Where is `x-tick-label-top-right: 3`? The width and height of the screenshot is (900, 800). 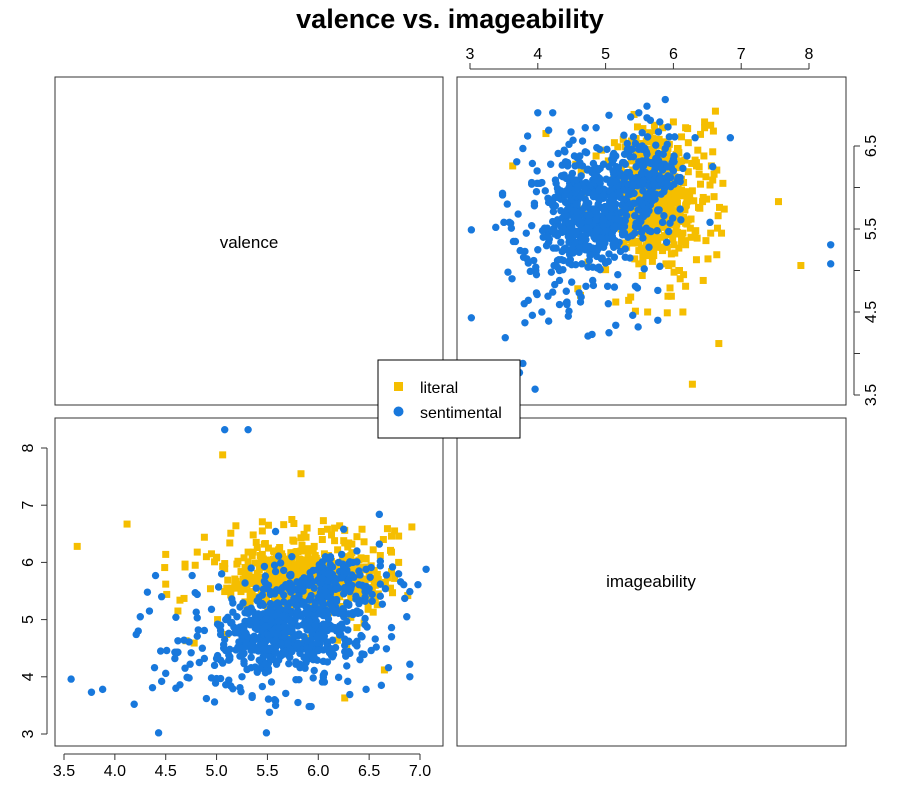 x-tick-label-top-right: 3 is located at coordinates (470, 54).